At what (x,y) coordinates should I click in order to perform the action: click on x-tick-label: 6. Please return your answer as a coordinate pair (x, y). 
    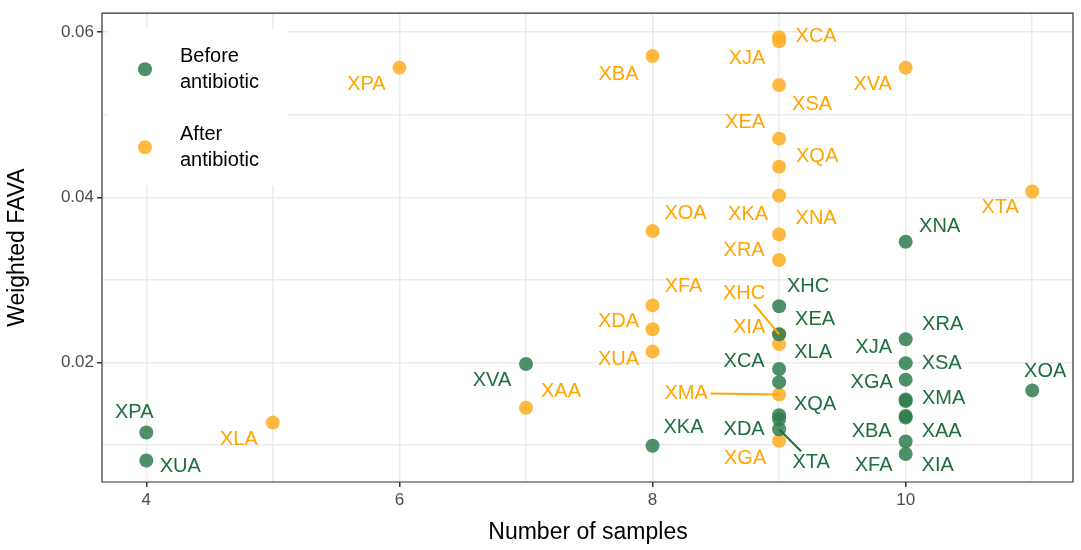
    Looking at the image, I should click on (399, 499).